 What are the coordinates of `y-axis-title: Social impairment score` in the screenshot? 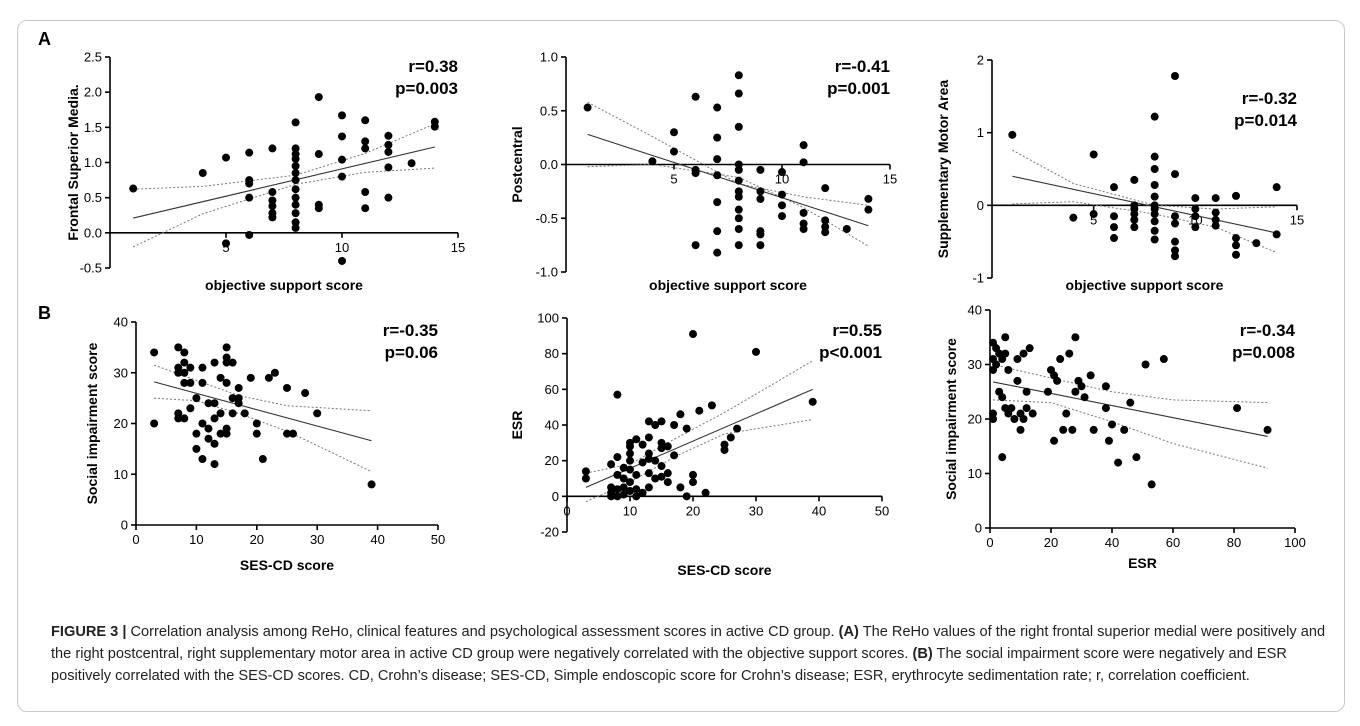 It's located at (92, 423).